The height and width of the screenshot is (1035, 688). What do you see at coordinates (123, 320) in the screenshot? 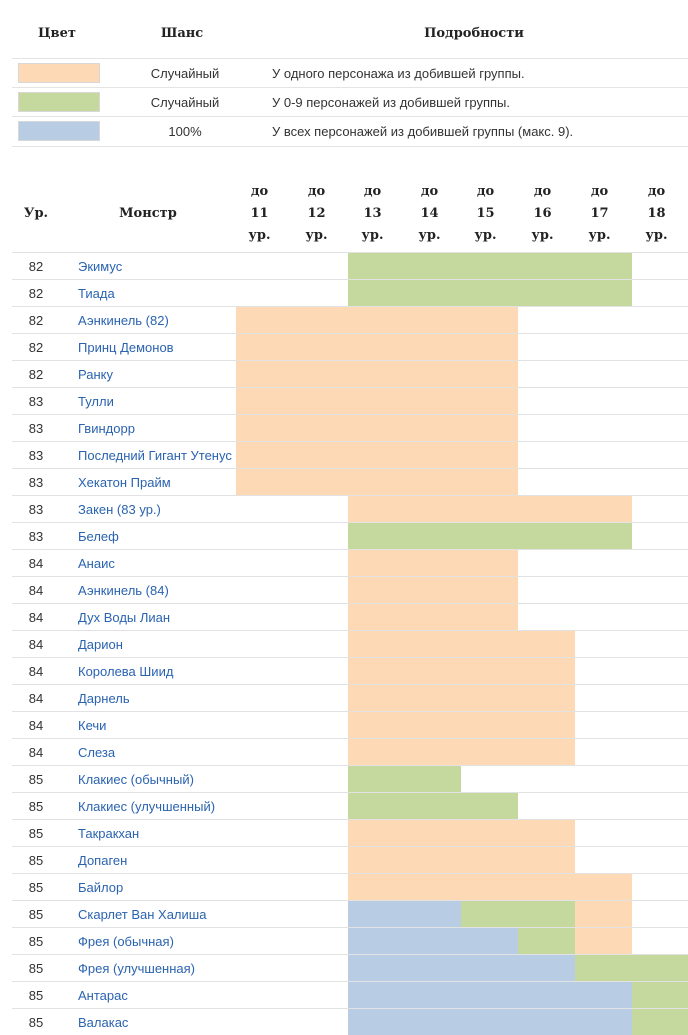
I see `monster-link: Аэнкинель (82)` at bounding box center [123, 320].